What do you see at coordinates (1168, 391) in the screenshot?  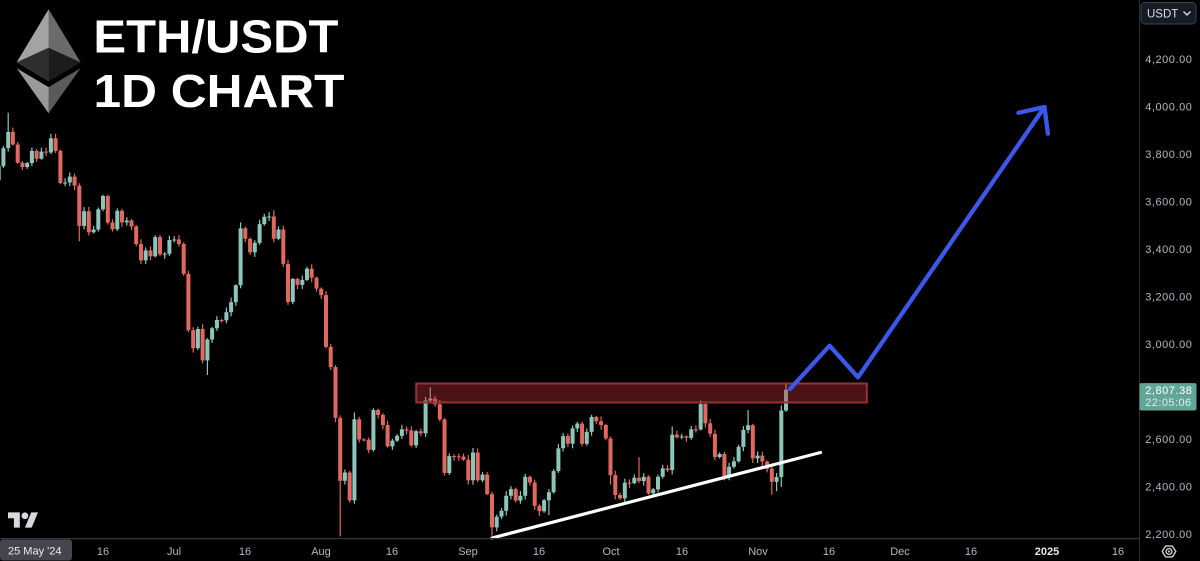 I see `svg-text: 2,807.38` at bounding box center [1168, 391].